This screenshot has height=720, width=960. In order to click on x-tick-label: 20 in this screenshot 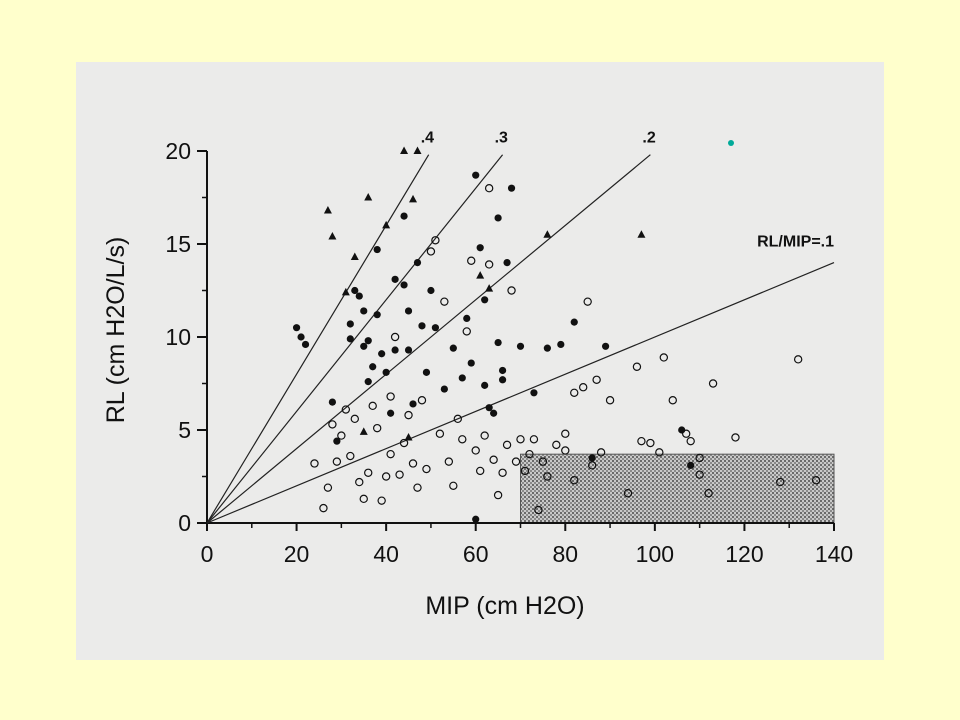, I will do `click(297, 554)`.